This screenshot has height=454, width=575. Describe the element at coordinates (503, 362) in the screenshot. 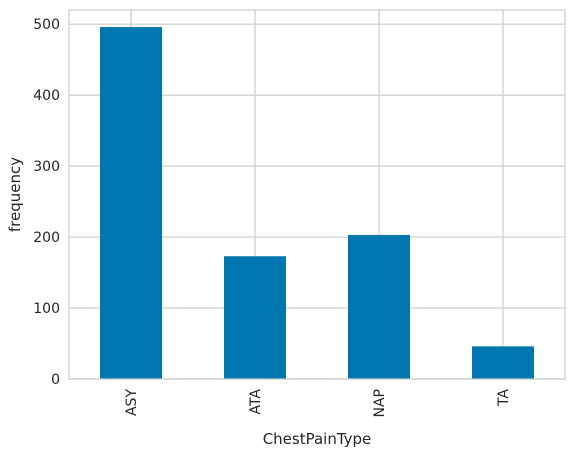

I see `bar-ta` at that location.